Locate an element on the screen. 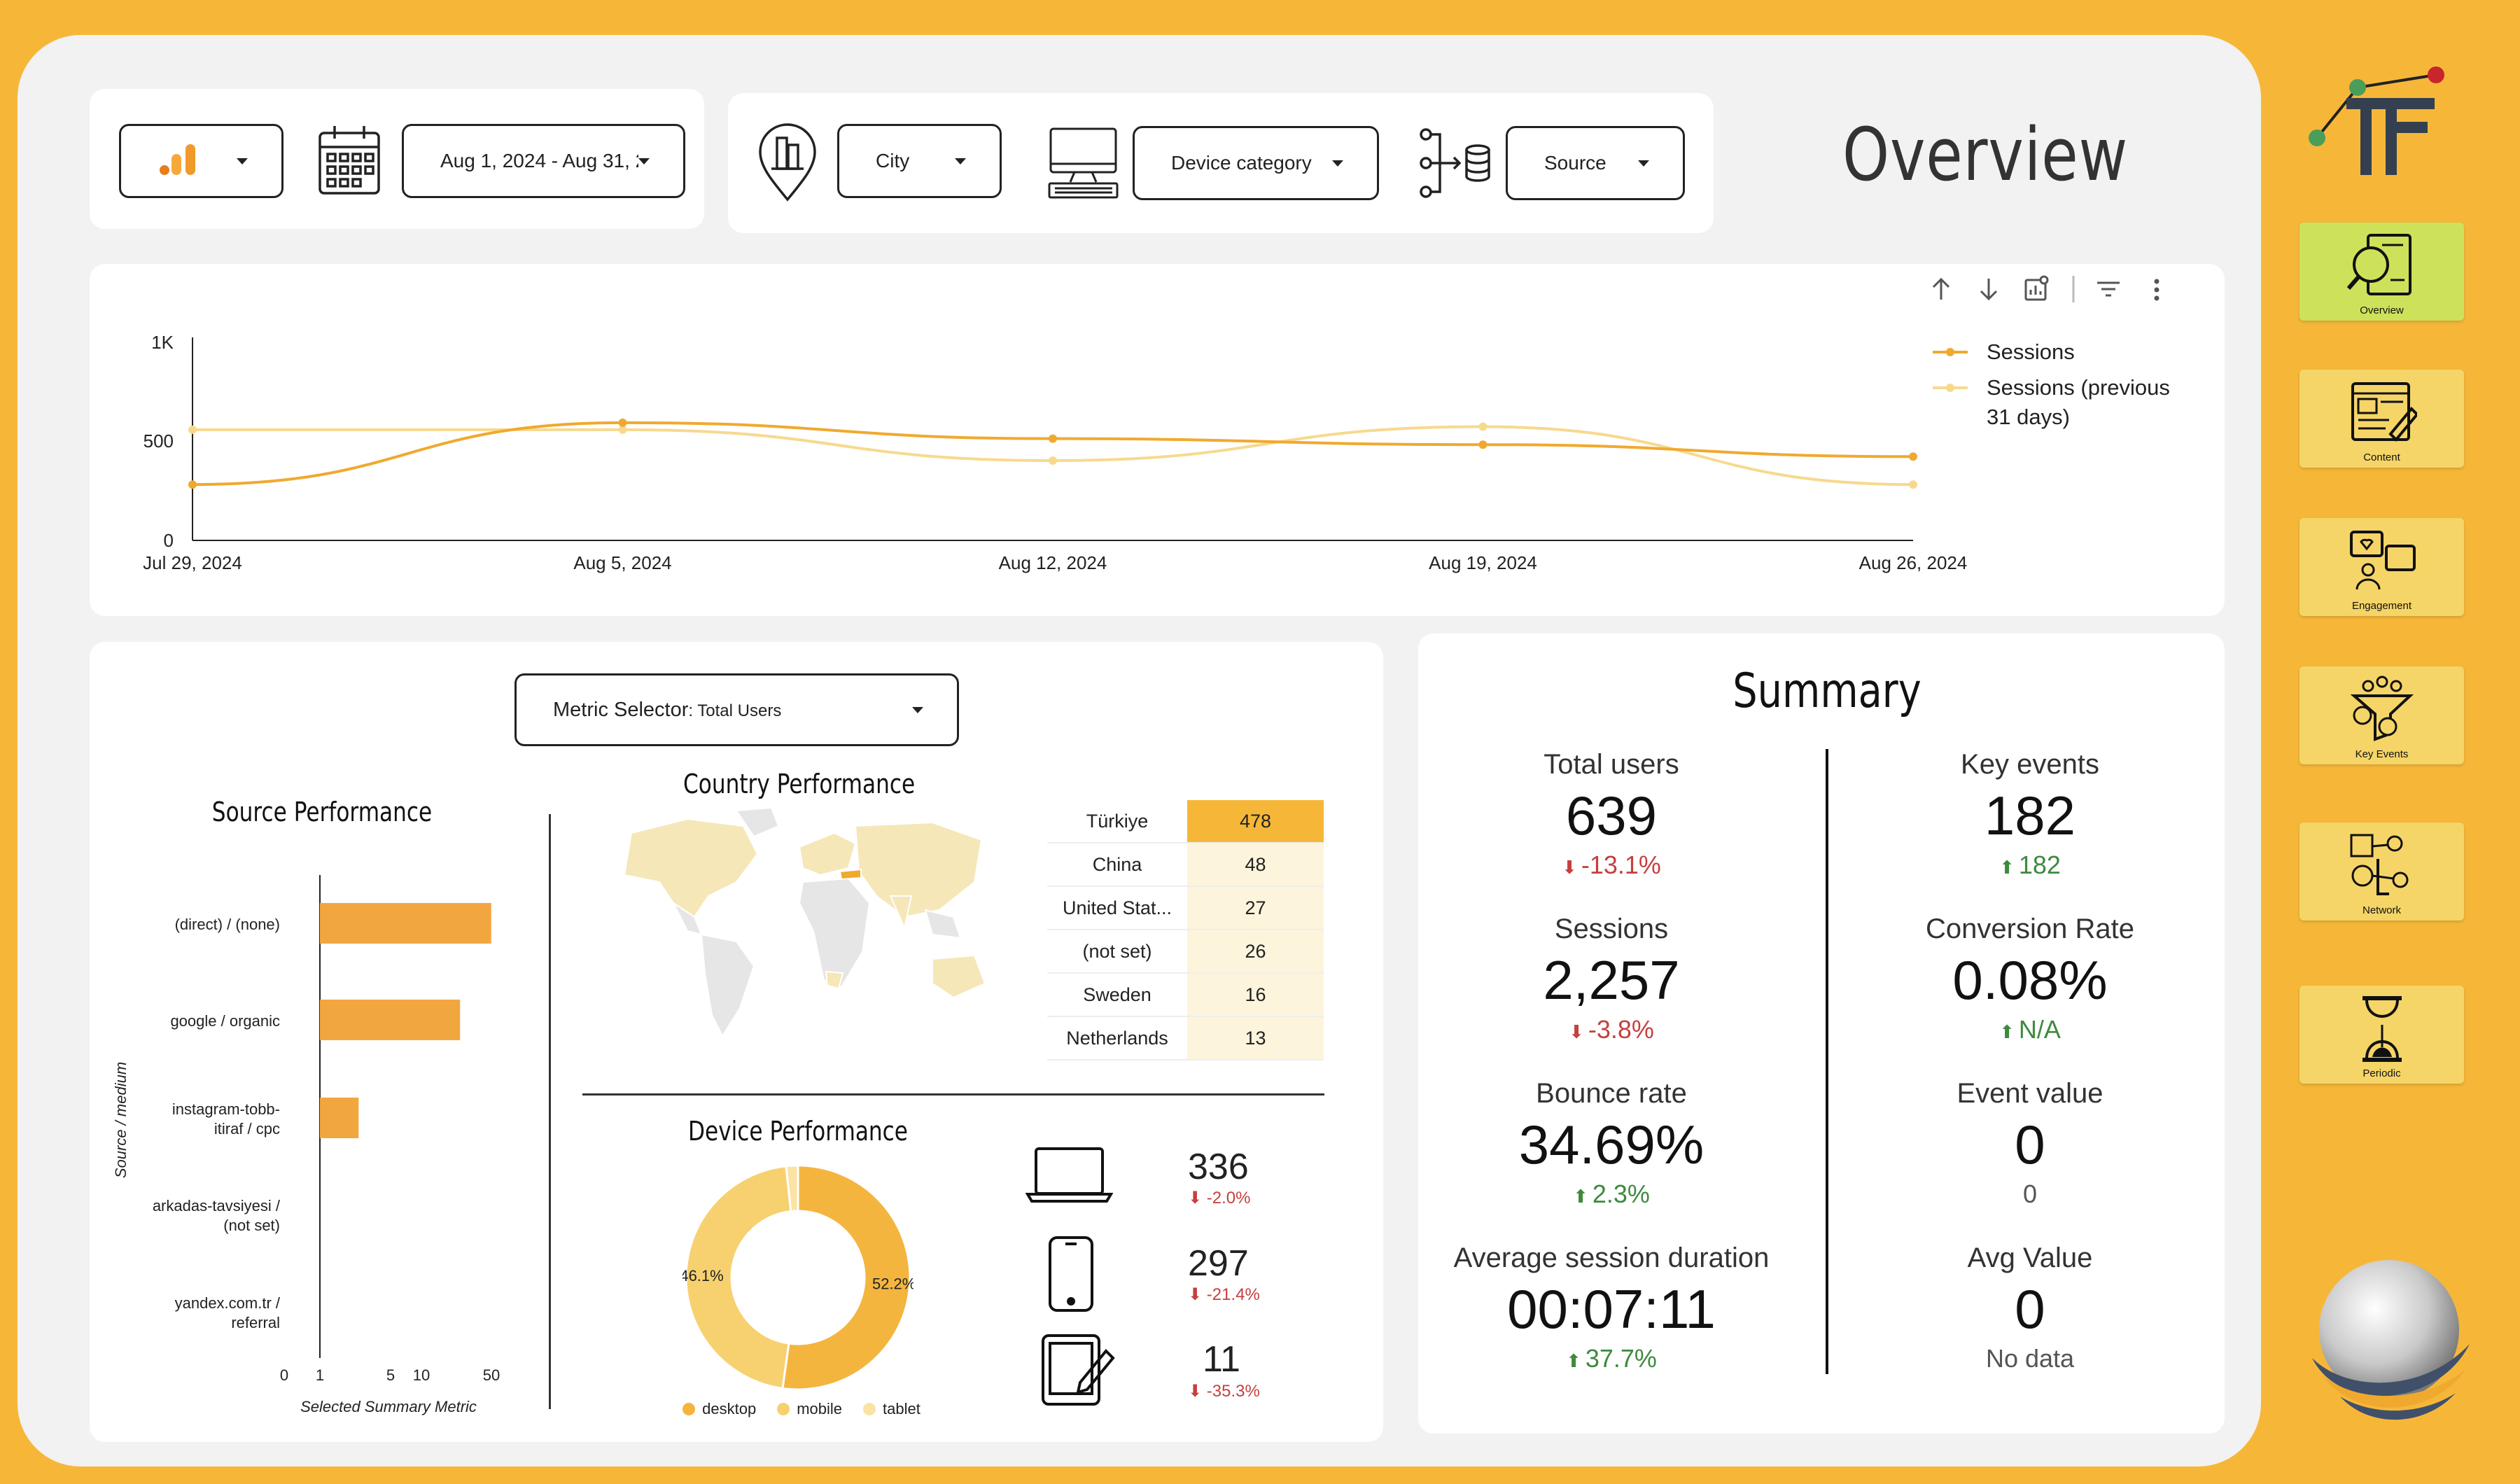  city-dropdown: City is located at coordinates (919, 161).